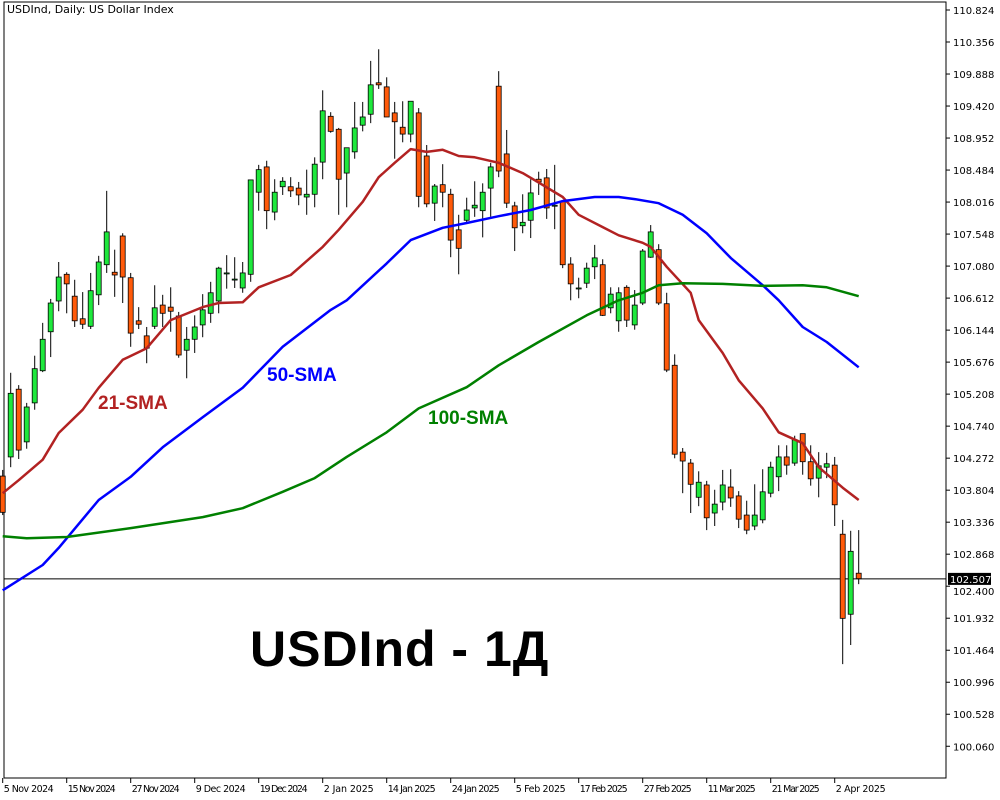  What do you see at coordinates (973, 683) in the screenshot?
I see `y-tick-label: 100.996` at bounding box center [973, 683].